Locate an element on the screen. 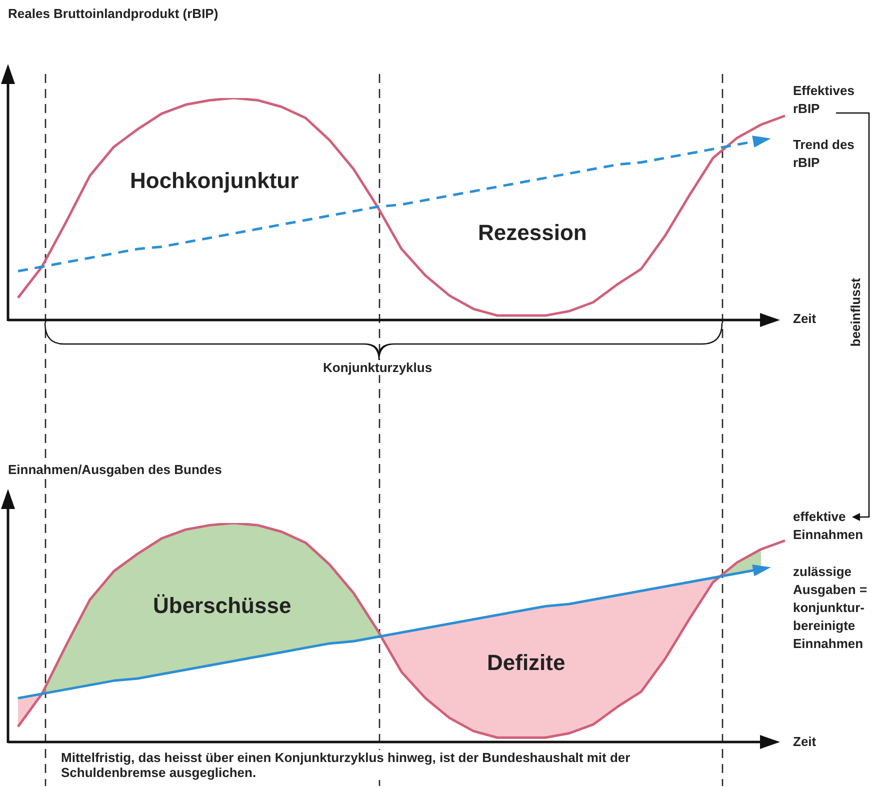 The height and width of the screenshot is (787, 876). annotation: Defizite is located at coordinates (526, 663).